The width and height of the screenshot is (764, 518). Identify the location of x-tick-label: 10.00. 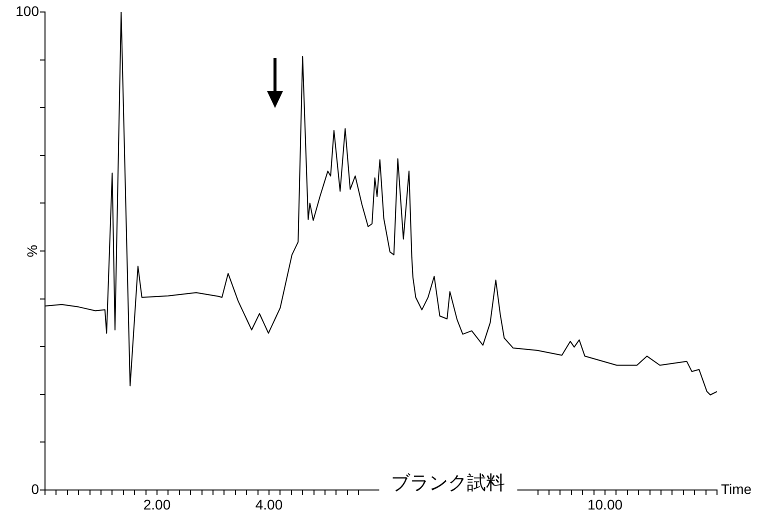
(605, 504).